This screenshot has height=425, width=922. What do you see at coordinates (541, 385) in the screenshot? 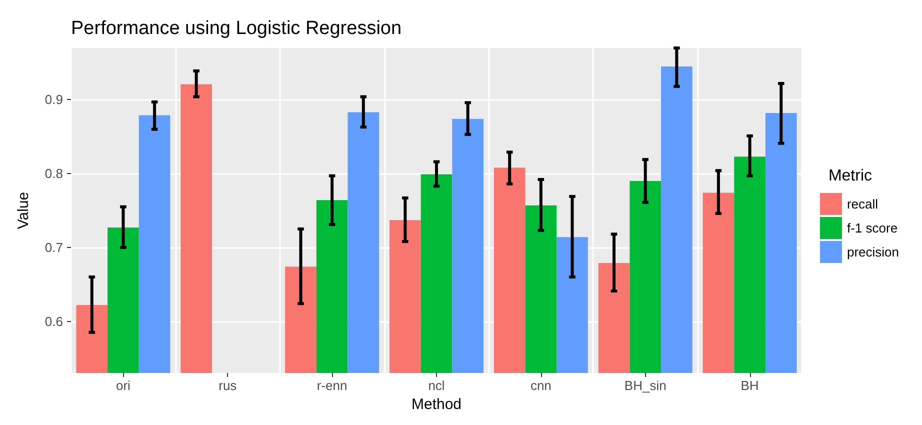
I see `x-tick-label: cnn` at bounding box center [541, 385].